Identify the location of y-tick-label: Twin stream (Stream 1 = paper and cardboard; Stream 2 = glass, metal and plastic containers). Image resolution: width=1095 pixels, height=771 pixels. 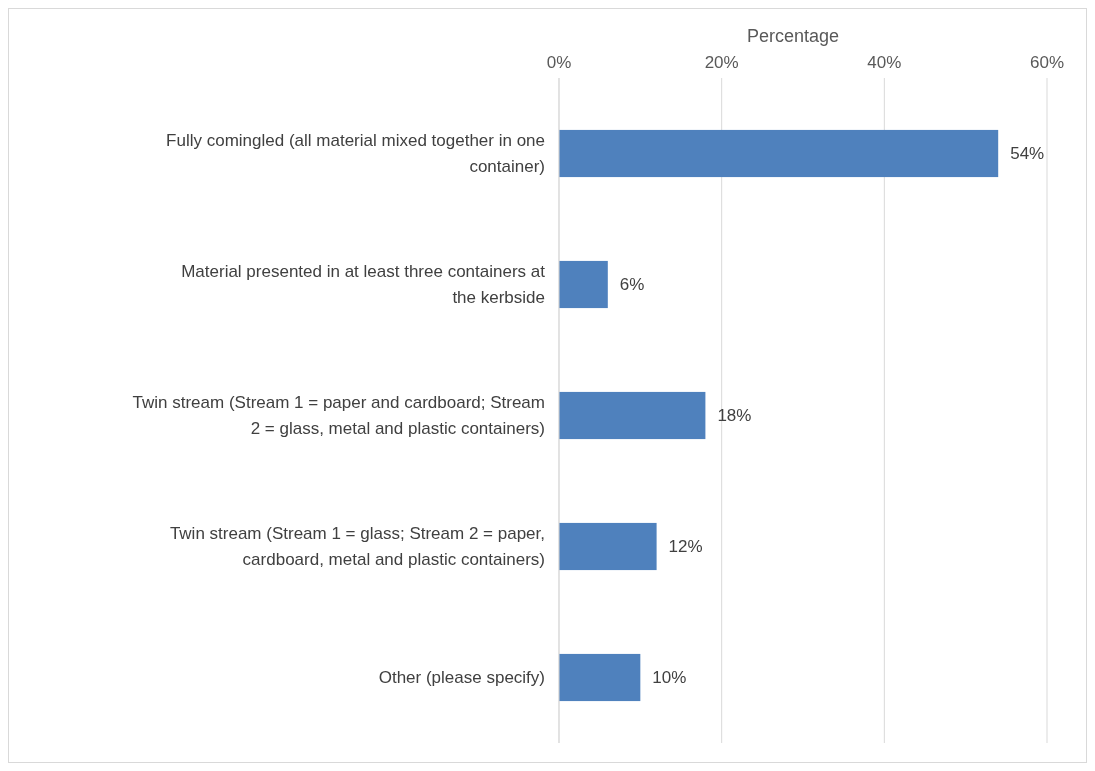
(338, 416).